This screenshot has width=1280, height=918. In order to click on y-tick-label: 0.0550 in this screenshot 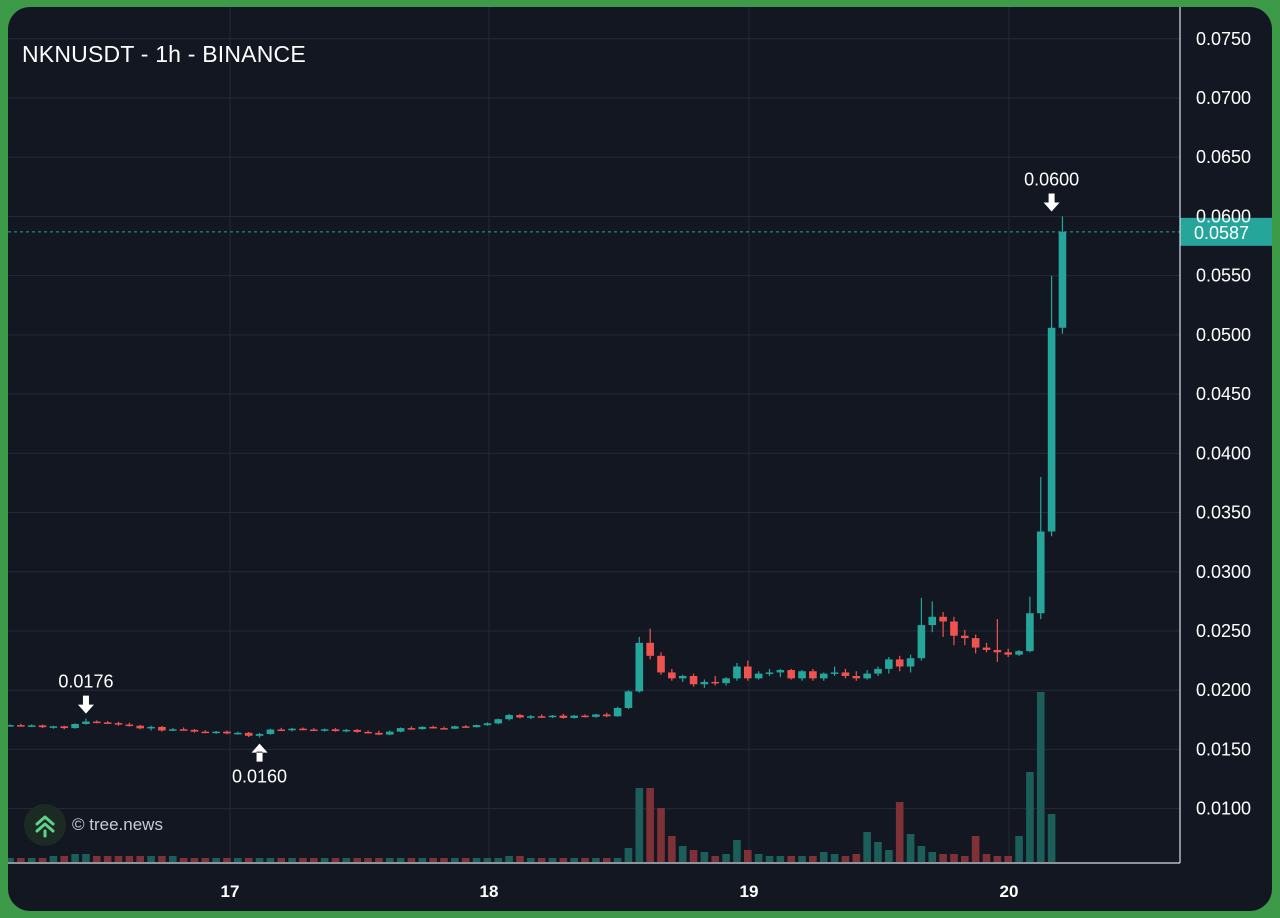, I will do `click(1223, 276)`.